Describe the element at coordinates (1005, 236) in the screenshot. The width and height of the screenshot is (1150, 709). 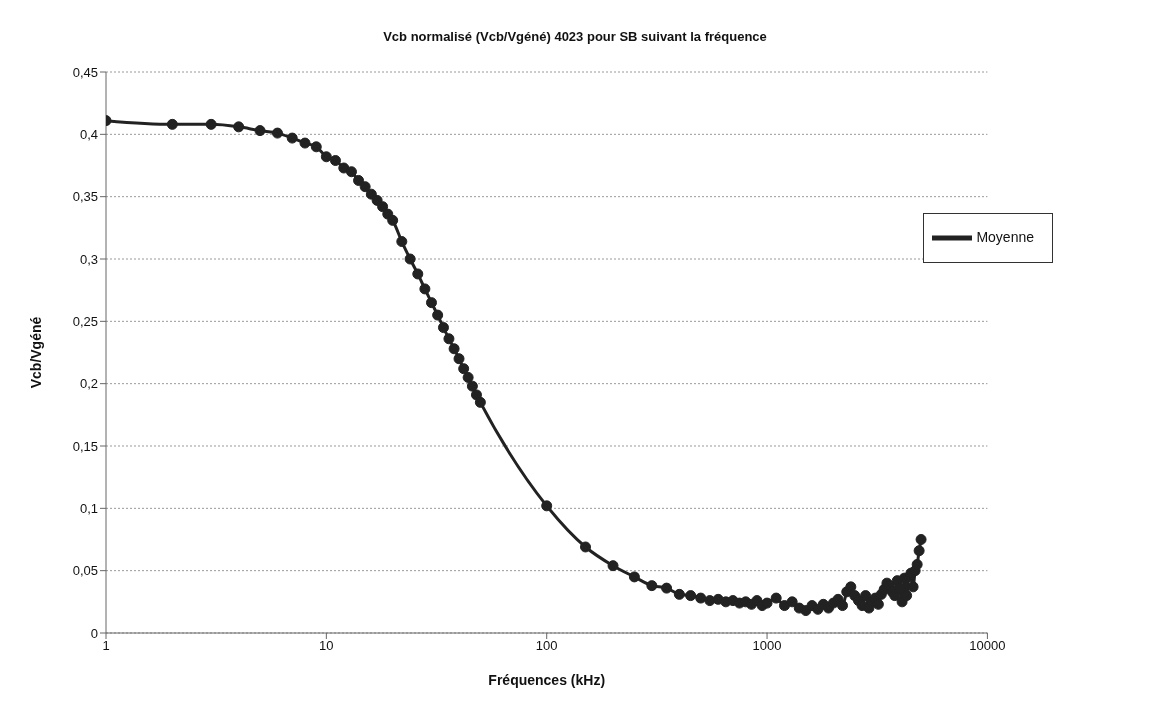
I see `legend-label: Moyenne` at that location.